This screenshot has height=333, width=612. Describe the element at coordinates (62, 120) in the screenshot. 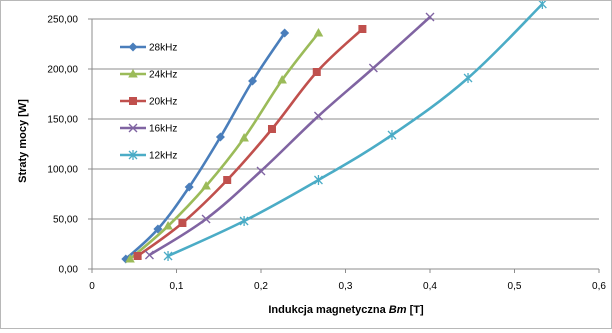

I see `y-tick-label: 150,00` at that location.